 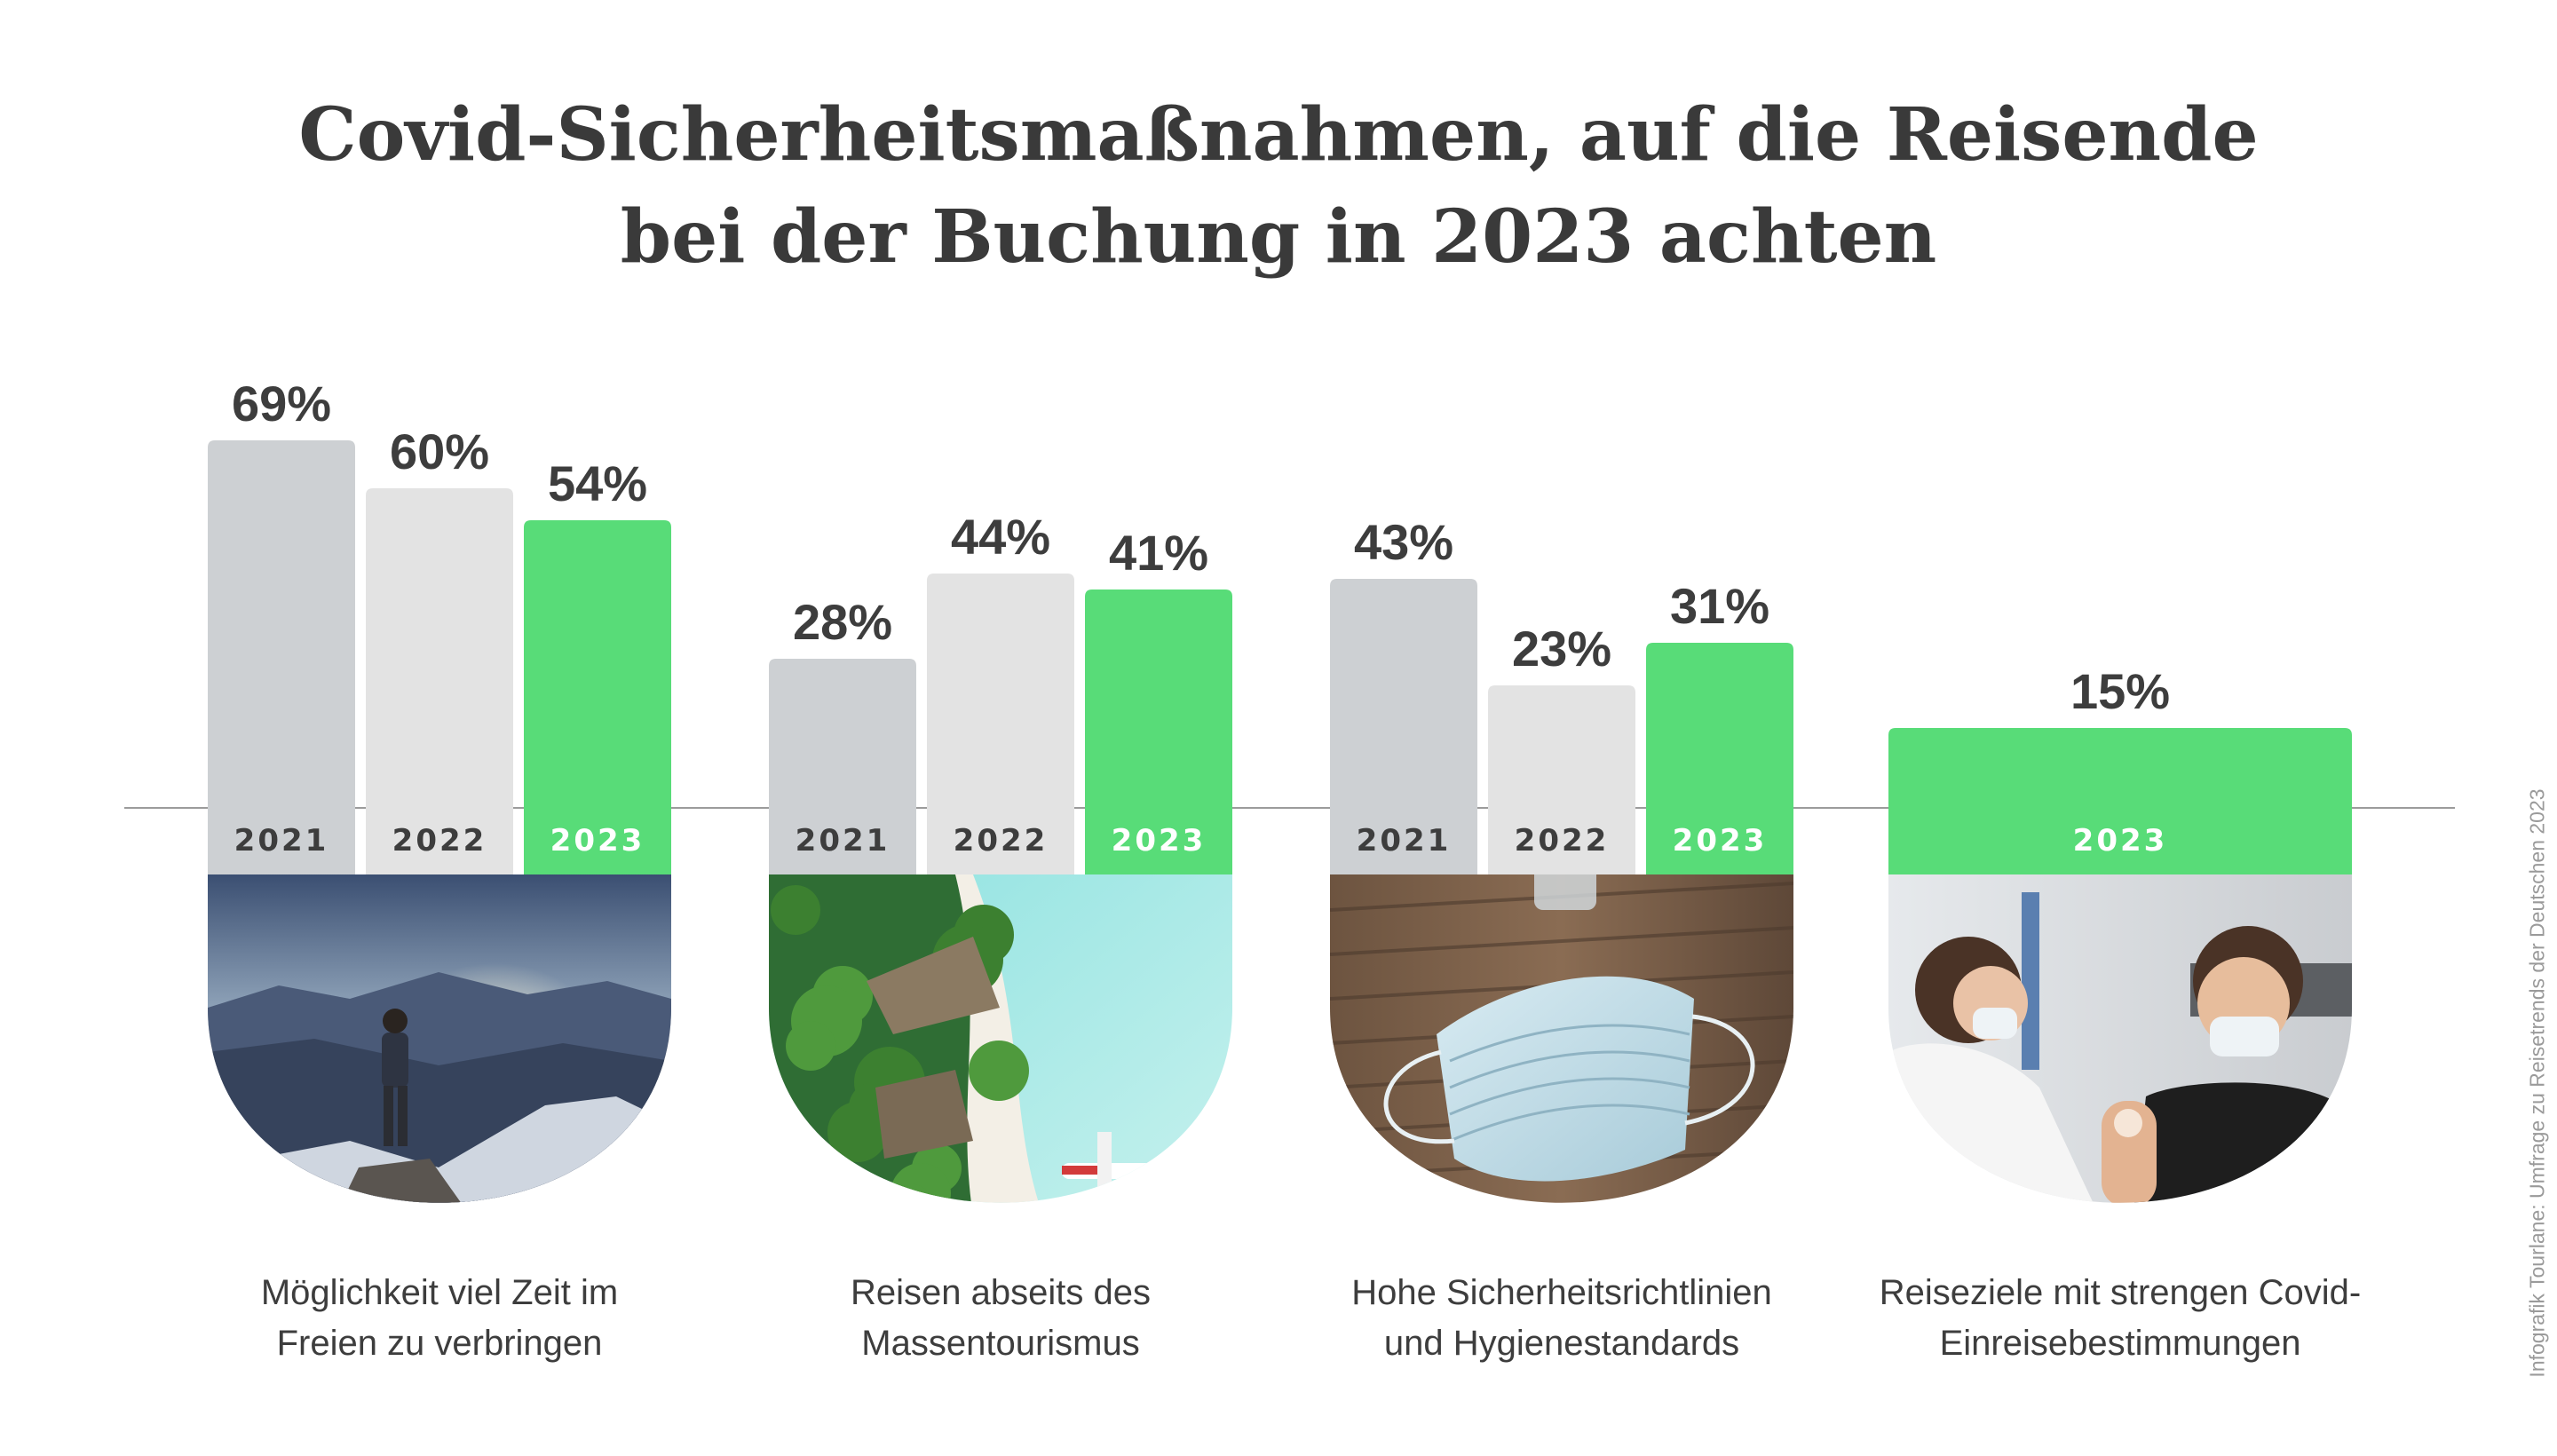 I want to click on year-label-group-2-2023: 2023, so click(x=1159, y=841).